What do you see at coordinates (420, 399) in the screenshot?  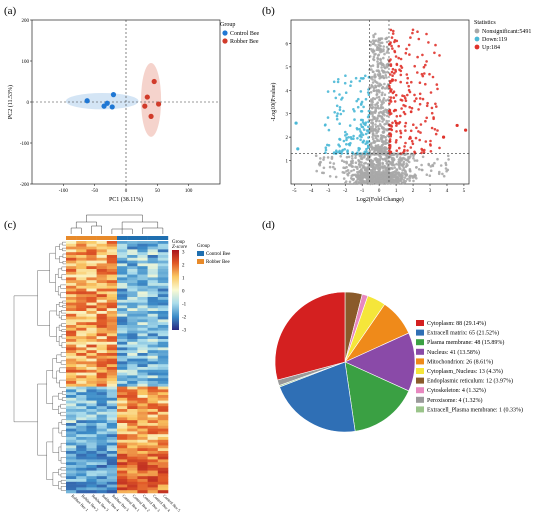 I see `pie-legend-marker` at bounding box center [420, 399].